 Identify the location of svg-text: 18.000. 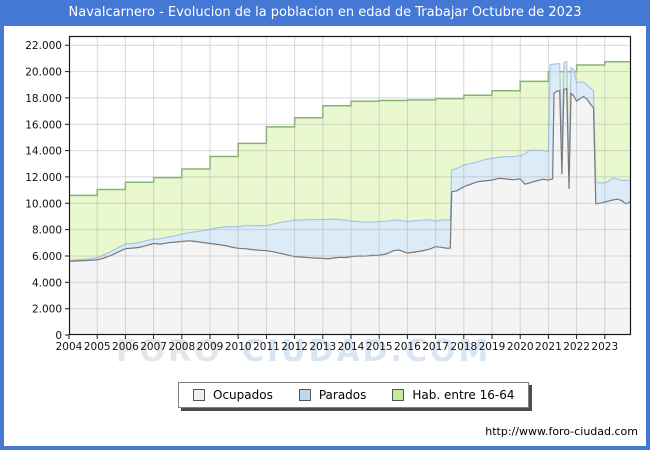
(43, 99).